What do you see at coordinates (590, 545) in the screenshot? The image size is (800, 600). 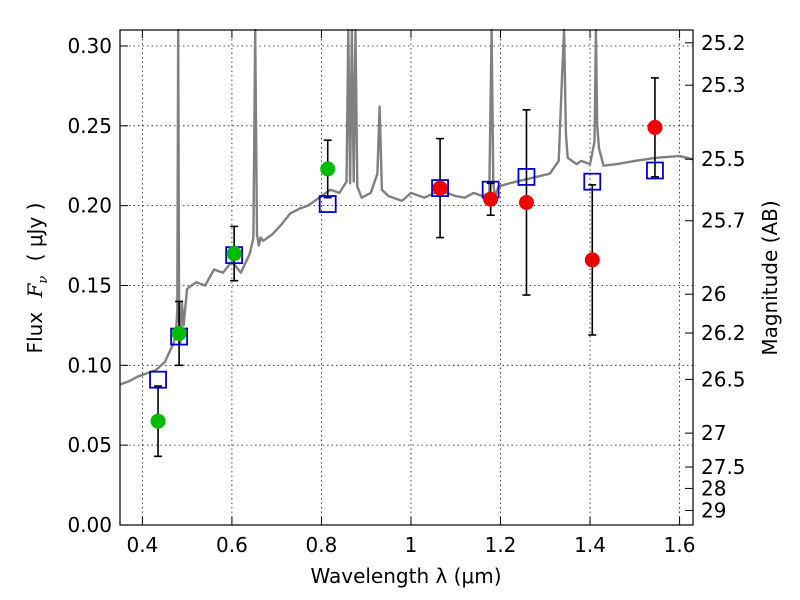 I see `x-tick-label: 1.4` at bounding box center [590, 545].